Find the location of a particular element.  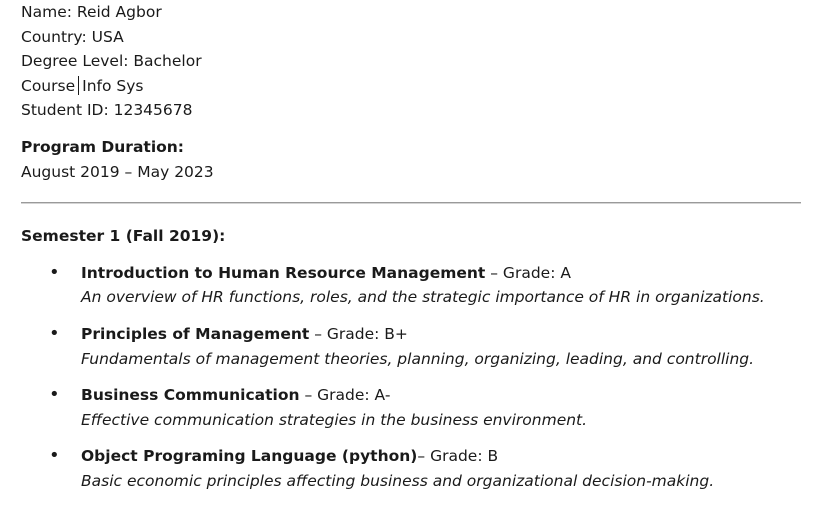

course-label: Course is located at coordinates (48, 85).